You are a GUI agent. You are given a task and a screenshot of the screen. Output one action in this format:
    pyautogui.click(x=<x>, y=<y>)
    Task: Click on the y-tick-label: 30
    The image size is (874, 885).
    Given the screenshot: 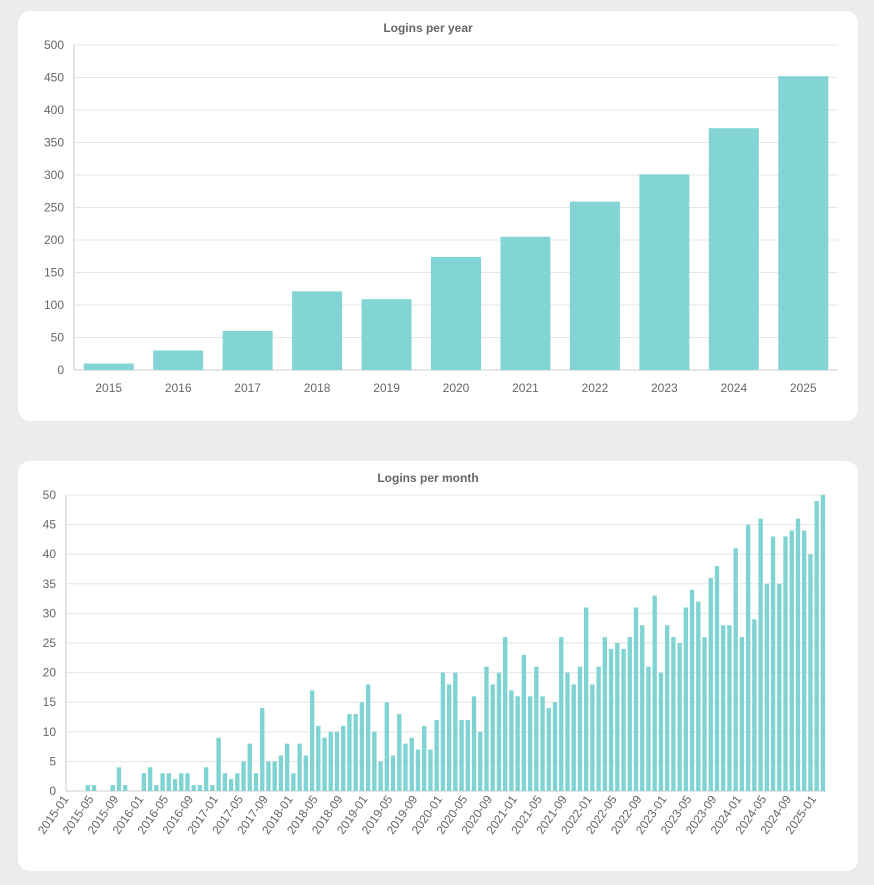 What is the action you would take?
    pyautogui.click(x=50, y=613)
    